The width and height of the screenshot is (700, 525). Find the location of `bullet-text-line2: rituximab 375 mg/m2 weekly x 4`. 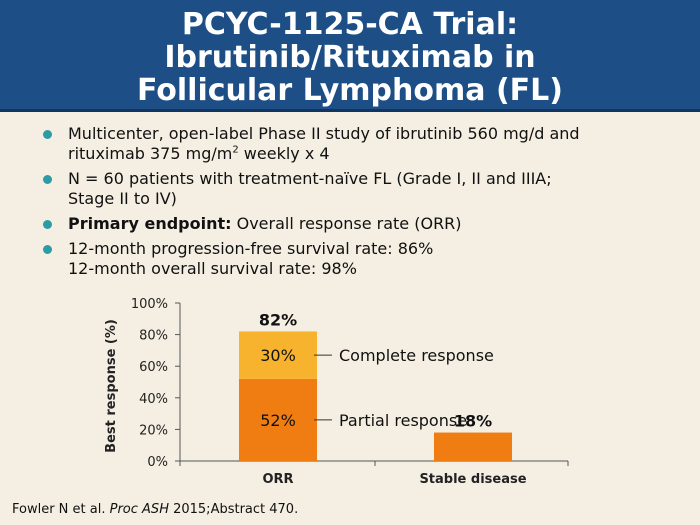

bullet-text-line2: rituximab 375 mg/m2 weekly x 4 is located at coordinates (374, 154).